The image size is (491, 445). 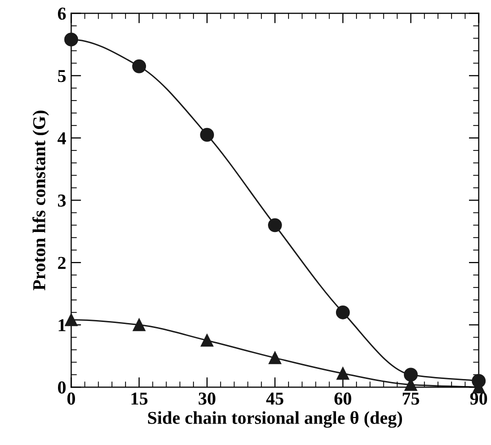 What do you see at coordinates (40, 200) in the screenshot?
I see `y-axis-title: Proton hfs constant (G)` at bounding box center [40, 200].